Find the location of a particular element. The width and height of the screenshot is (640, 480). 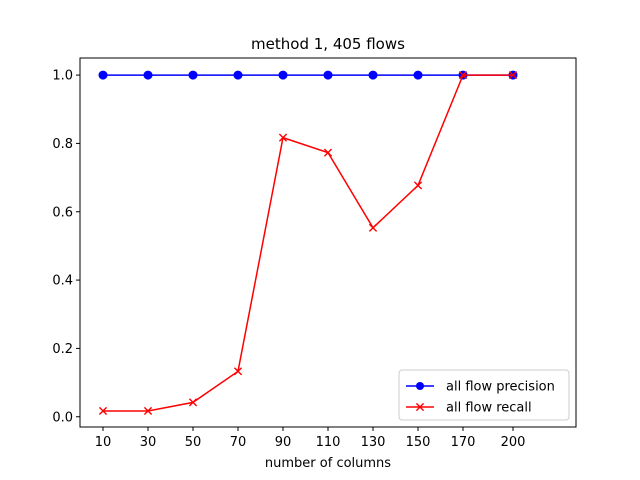

x-tick-label: 10 is located at coordinates (103, 442).